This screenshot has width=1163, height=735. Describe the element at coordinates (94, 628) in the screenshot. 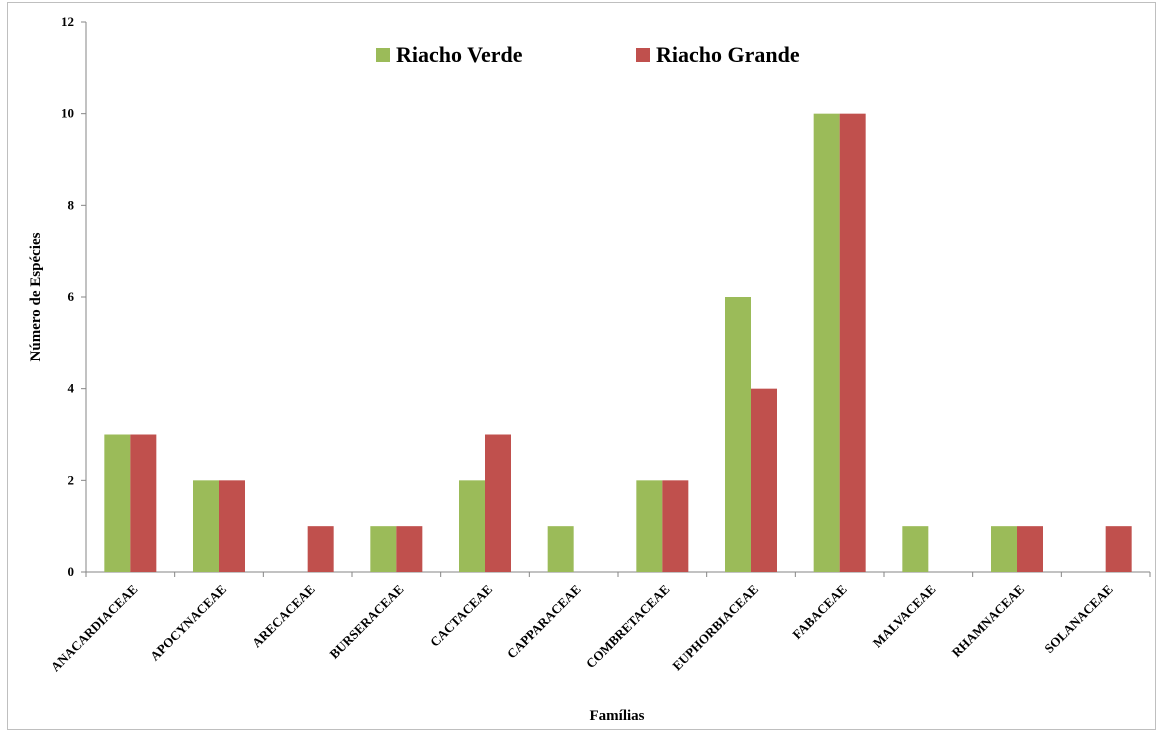

I see `x-tick-label: ANACARDIACEAE` at that location.